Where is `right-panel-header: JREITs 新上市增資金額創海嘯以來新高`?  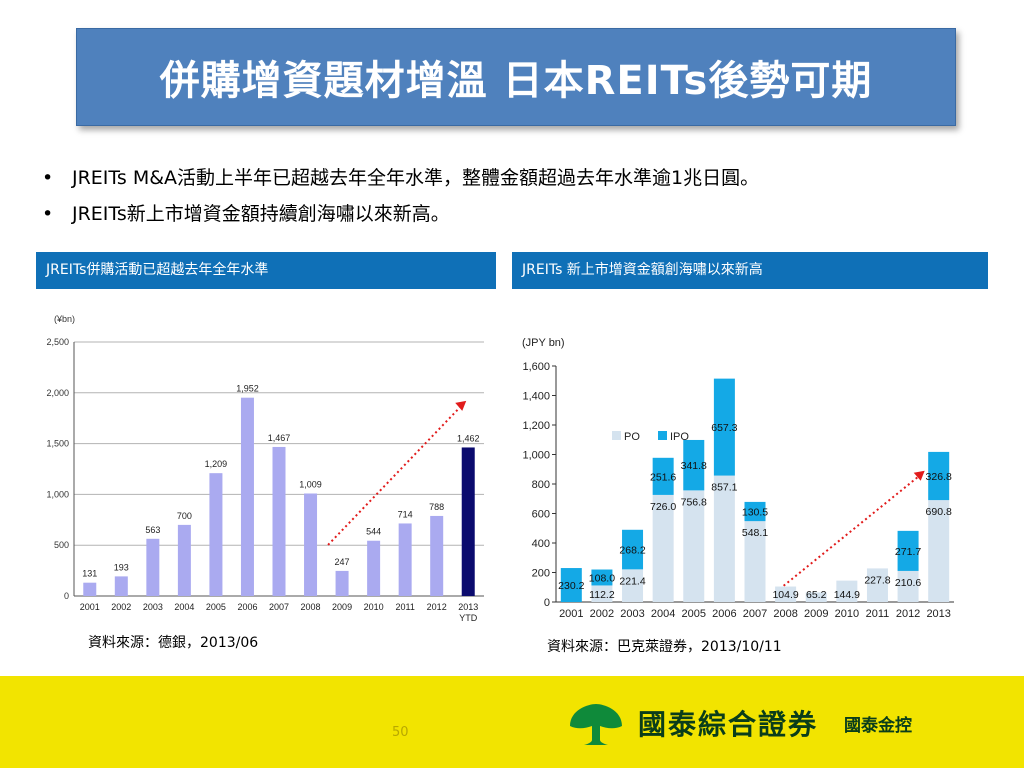
right-panel-header: JREITs 新上市增資金額創海嘯以來新高 is located at coordinates (750, 270).